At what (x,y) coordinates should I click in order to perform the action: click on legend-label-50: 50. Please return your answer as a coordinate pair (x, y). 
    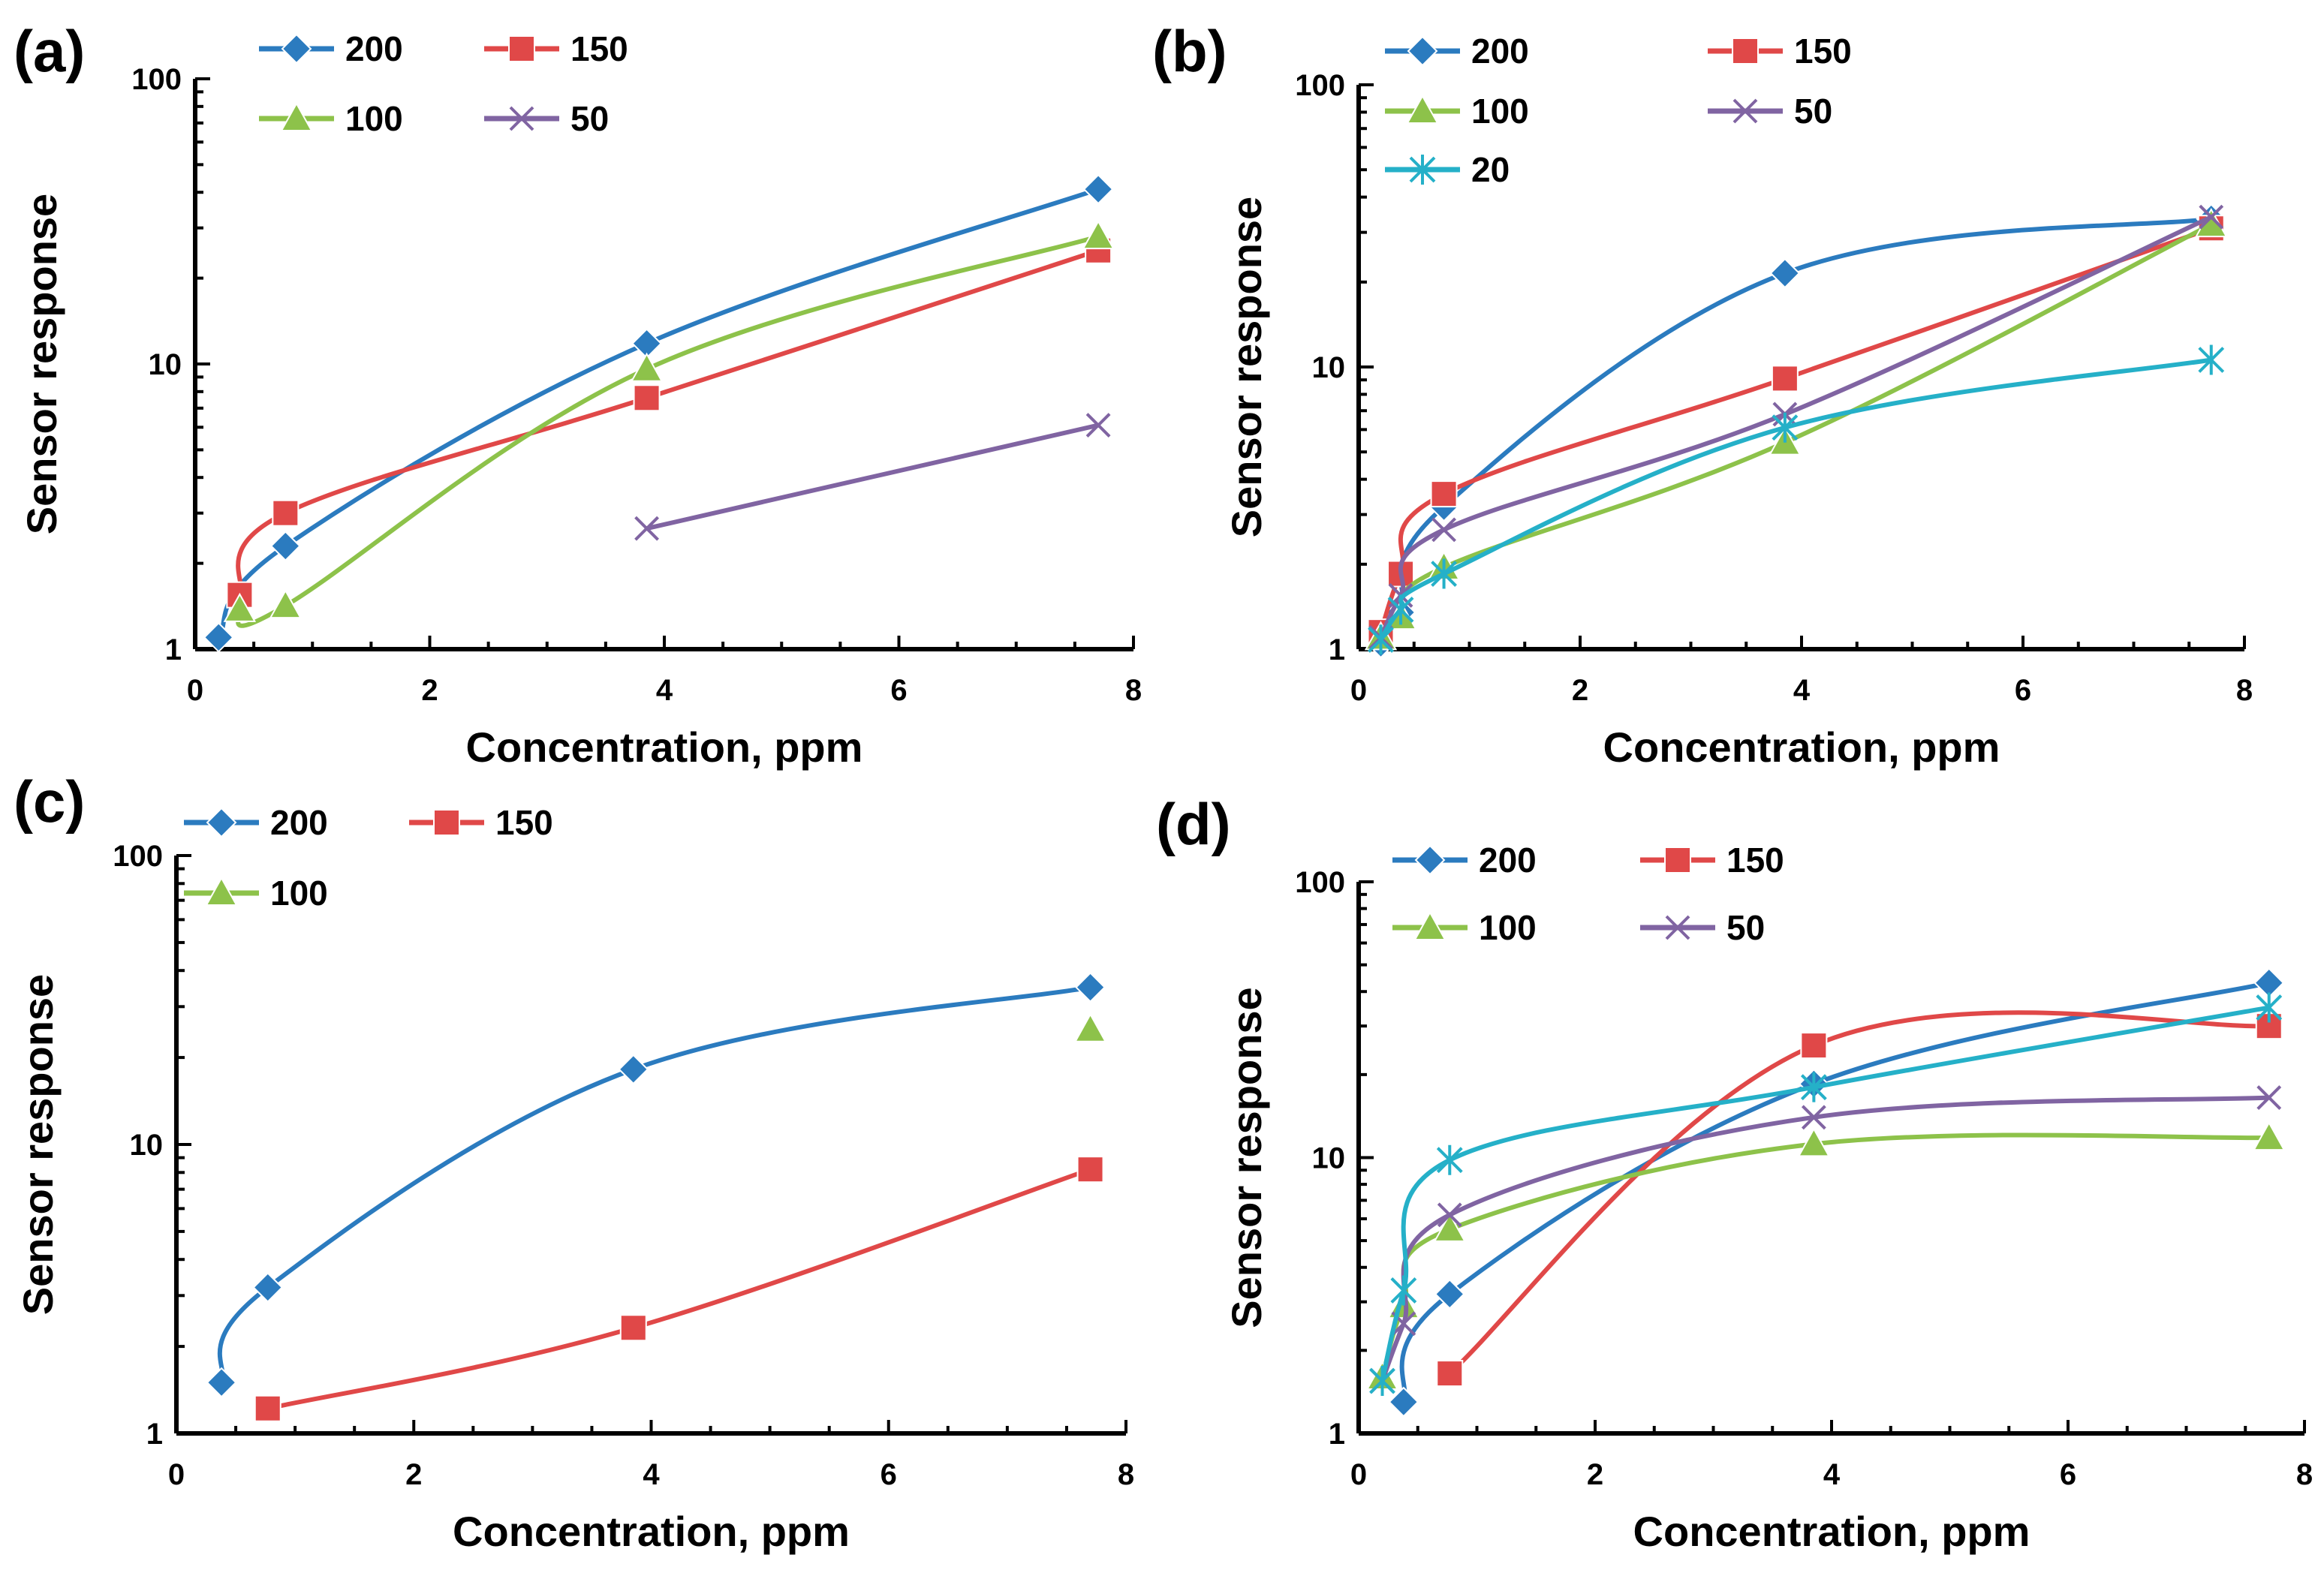
    Looking at the image, I should click on (589, 119).